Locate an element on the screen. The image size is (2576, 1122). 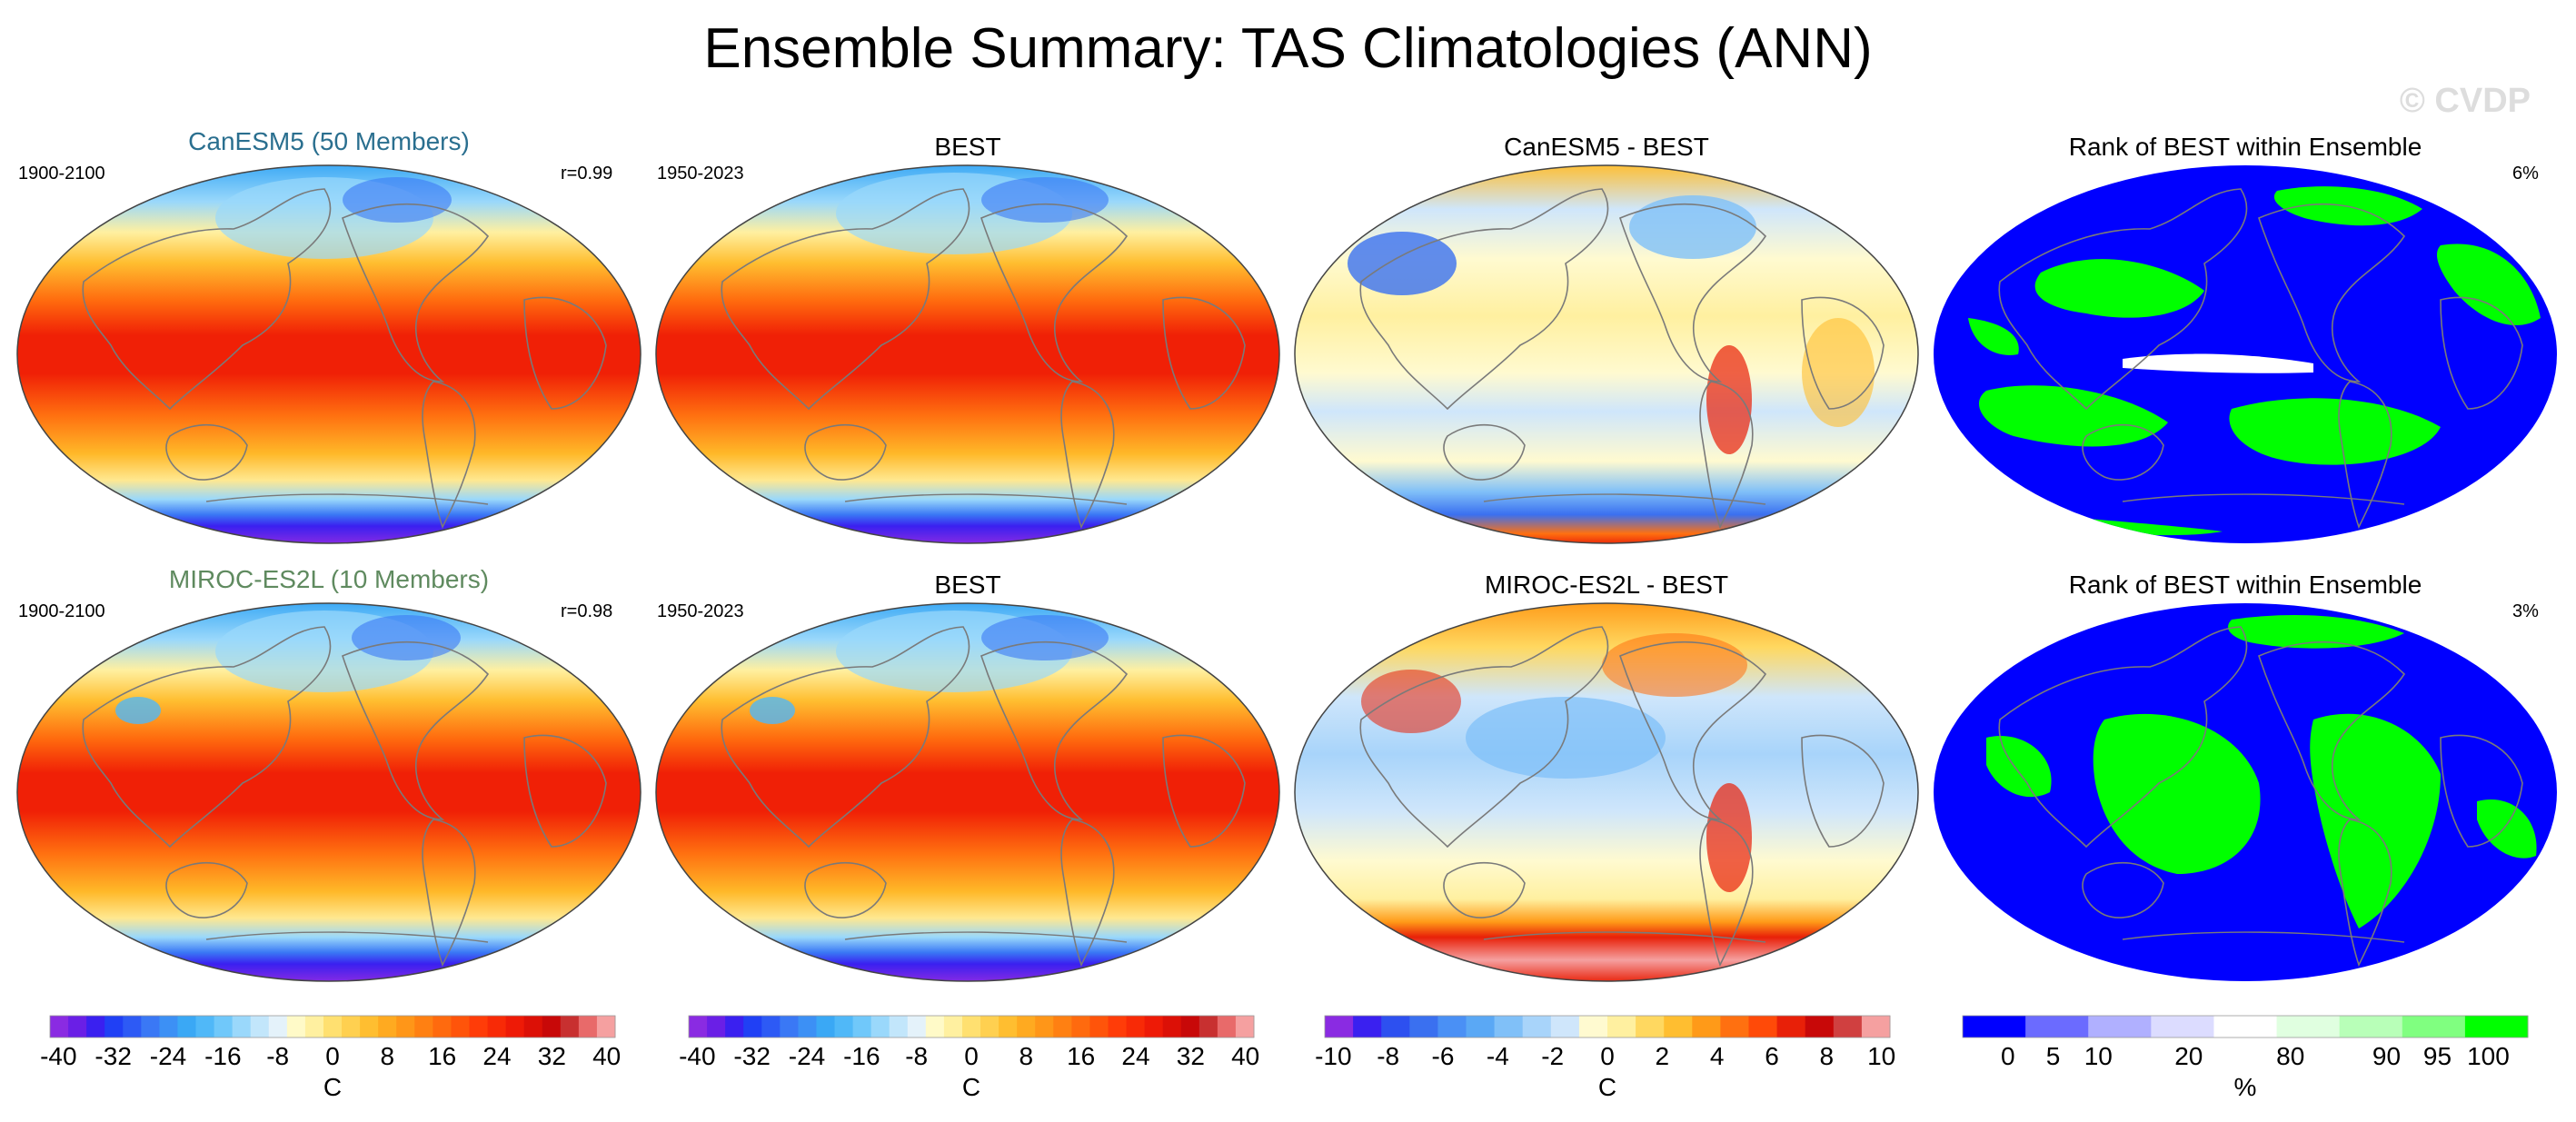
map-rank-row2 is located at coordinates (2246, 792).